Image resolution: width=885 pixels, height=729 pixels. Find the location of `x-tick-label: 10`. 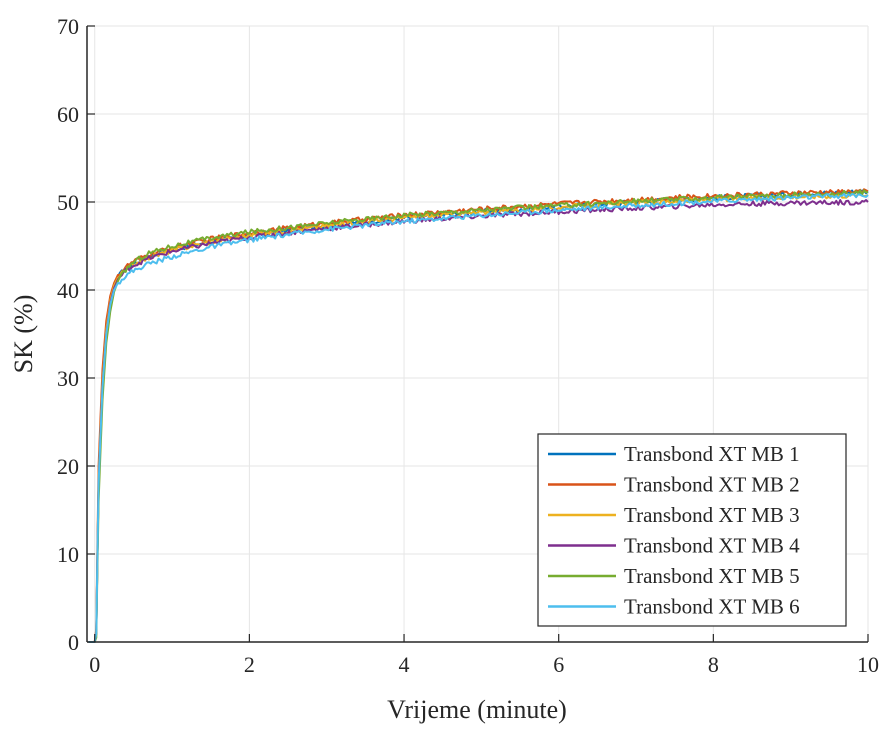

x-tick-label: 10 is located at coordinates (868, 664).